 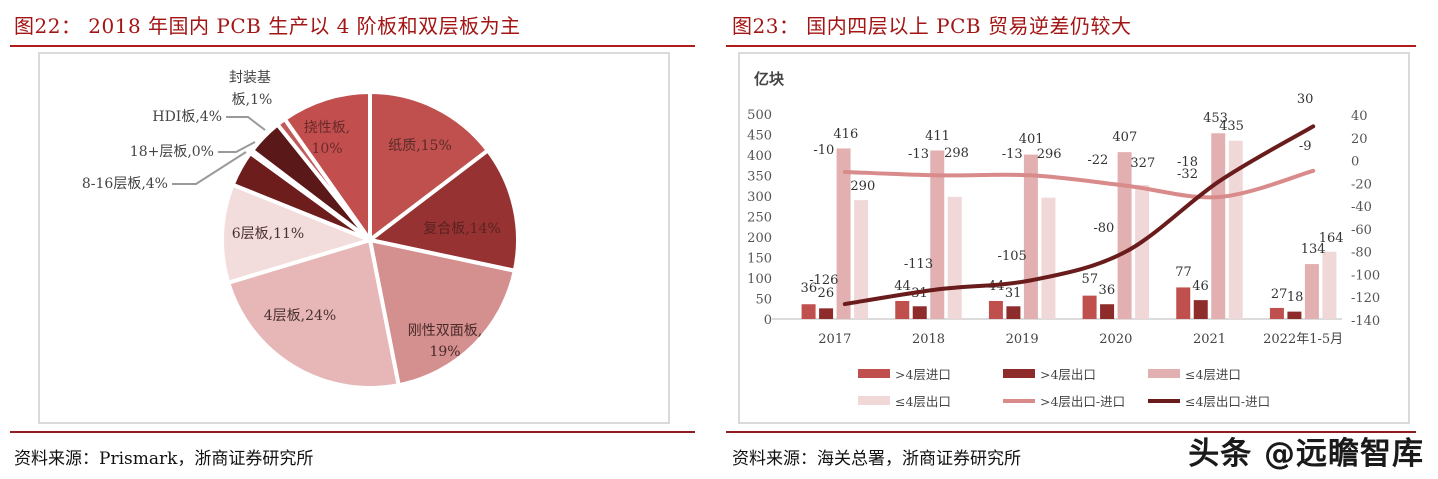 What do you see at coordinates (1279, 294) in the screenshot?
I see `bar-value-label: 27` at bounding box center [1279, 294].